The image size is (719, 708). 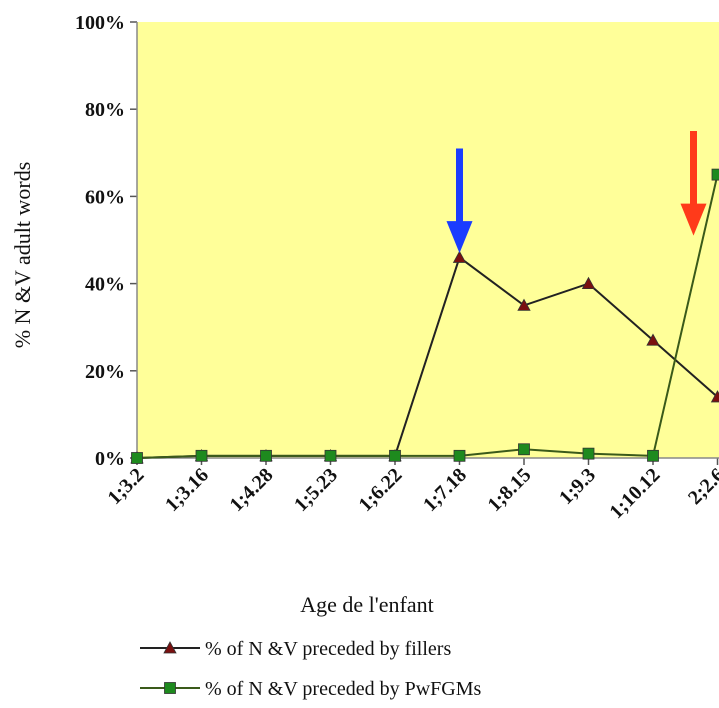 What do you see at coordinates (577, 486) in the screenshot?
I see `x-tick-label: 1;9.3` at bounding box center [577, 486].